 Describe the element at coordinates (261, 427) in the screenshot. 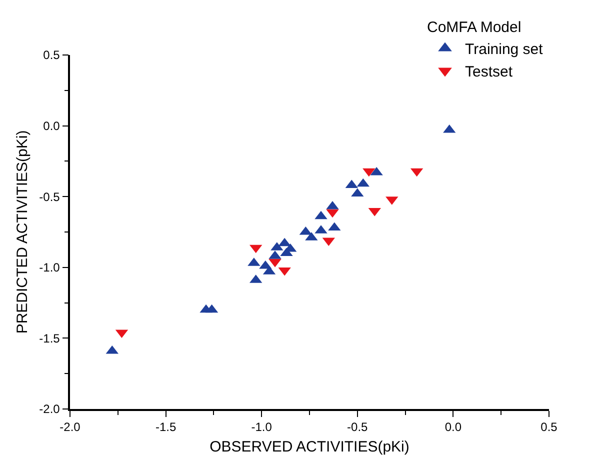

I see `x-tick-label: -1.0` at that location.